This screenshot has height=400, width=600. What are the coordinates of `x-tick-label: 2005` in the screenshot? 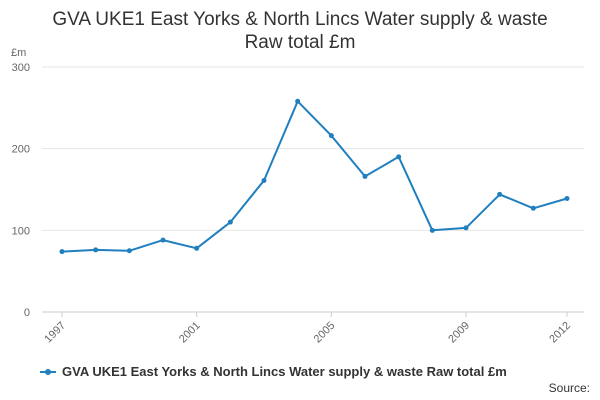 It's located at (325, 333).